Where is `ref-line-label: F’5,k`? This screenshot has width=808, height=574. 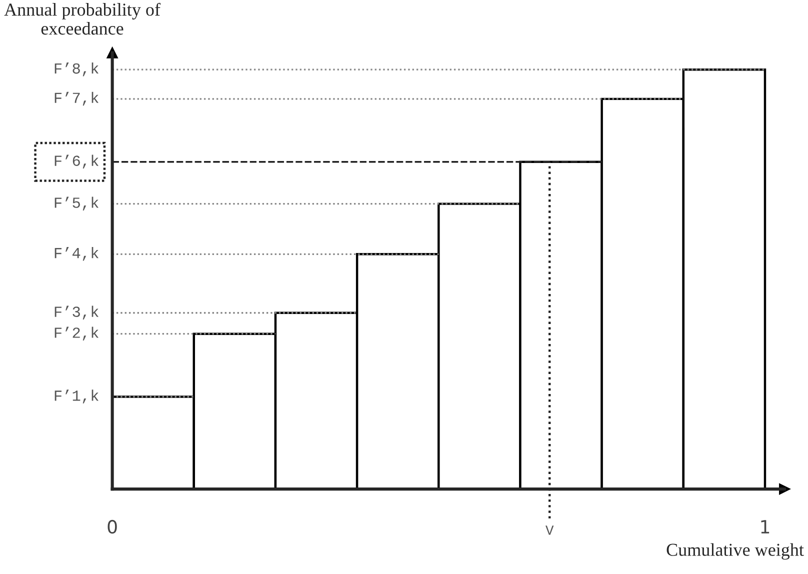
ref-line-label: F’5,k is located at coordinates (76, 203).